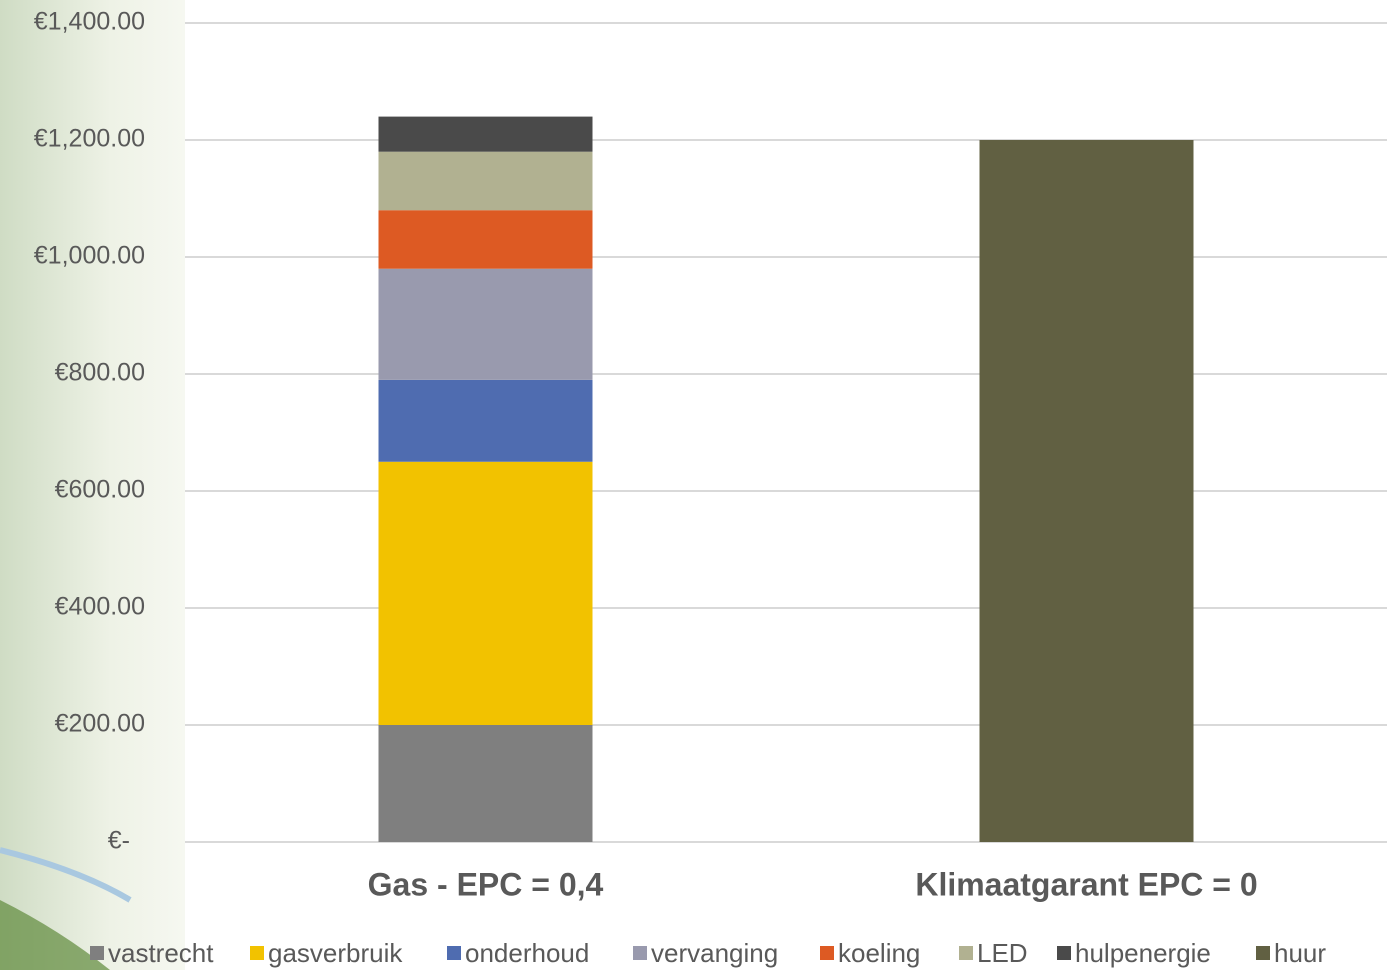 This screenshot has width=1387, height=970. Describe the element at coordinates (100, 607) in the screenshot. I see `y-tick-label: €400.00` at that location.